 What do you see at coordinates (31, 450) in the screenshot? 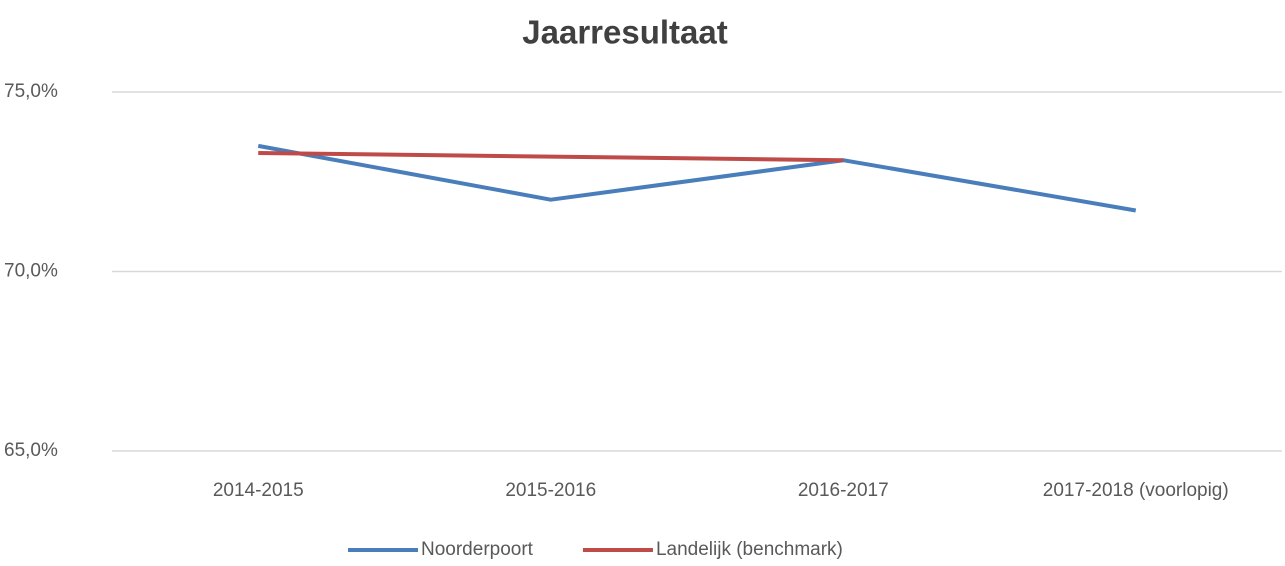
I see `y-tick-label: 65,0%` at bounding box center [31, 450].